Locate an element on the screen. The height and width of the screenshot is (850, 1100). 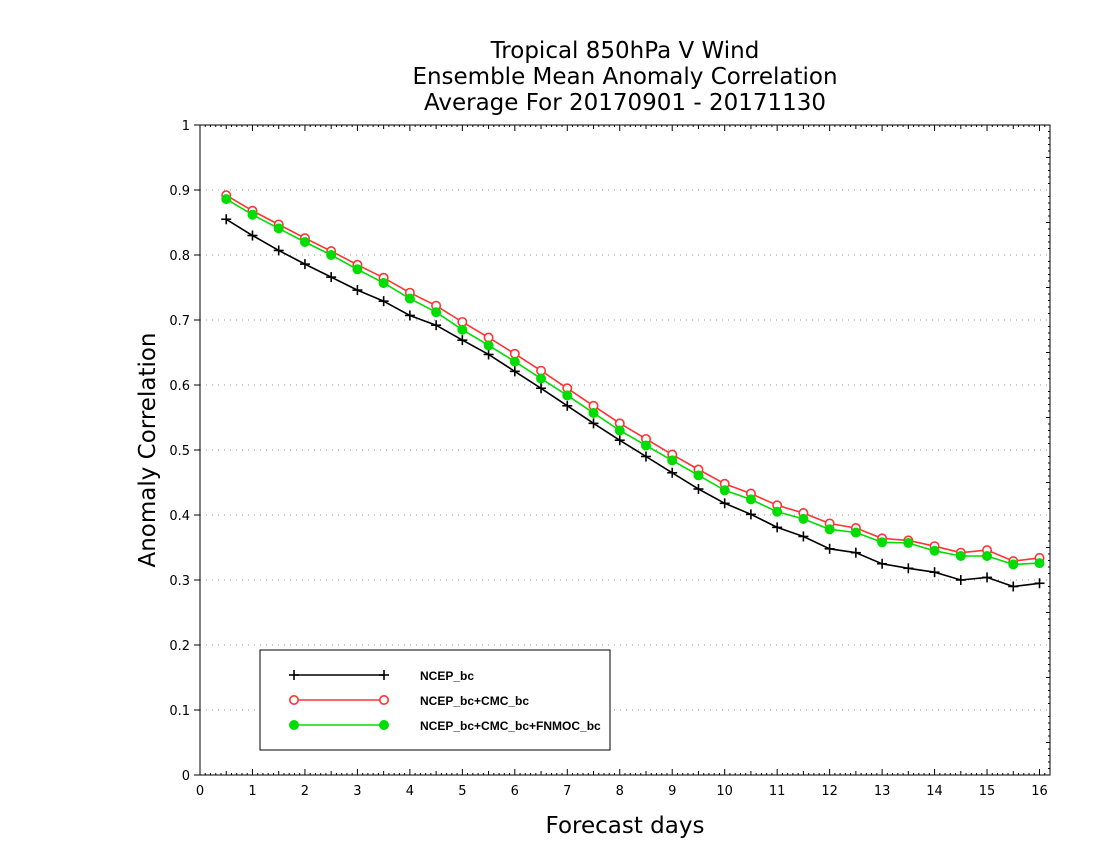
x-tick-label: 8 is located at coordinates (620, 791).